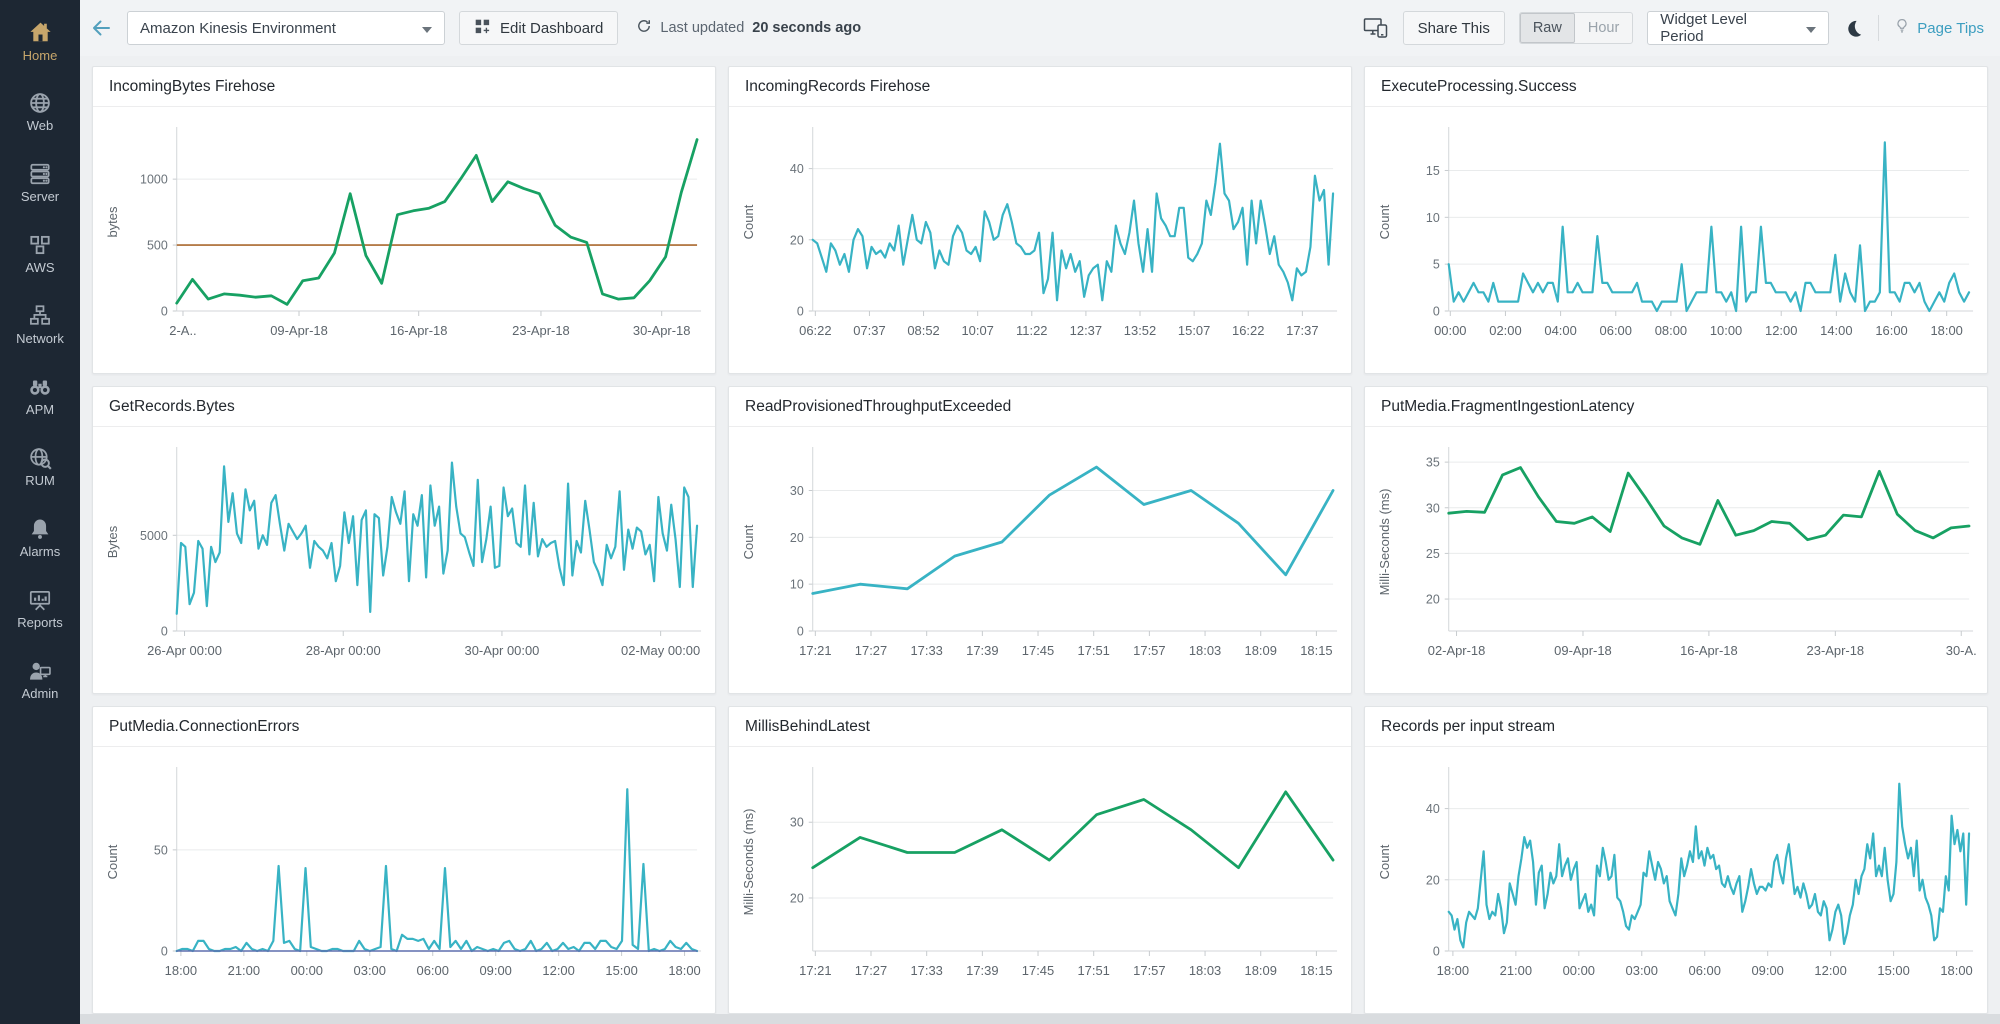  What do you see at coordinates (40, 253) in the screenshot?
I see `sidebar-item-aws: AWS` at bounding box center [40, 253].